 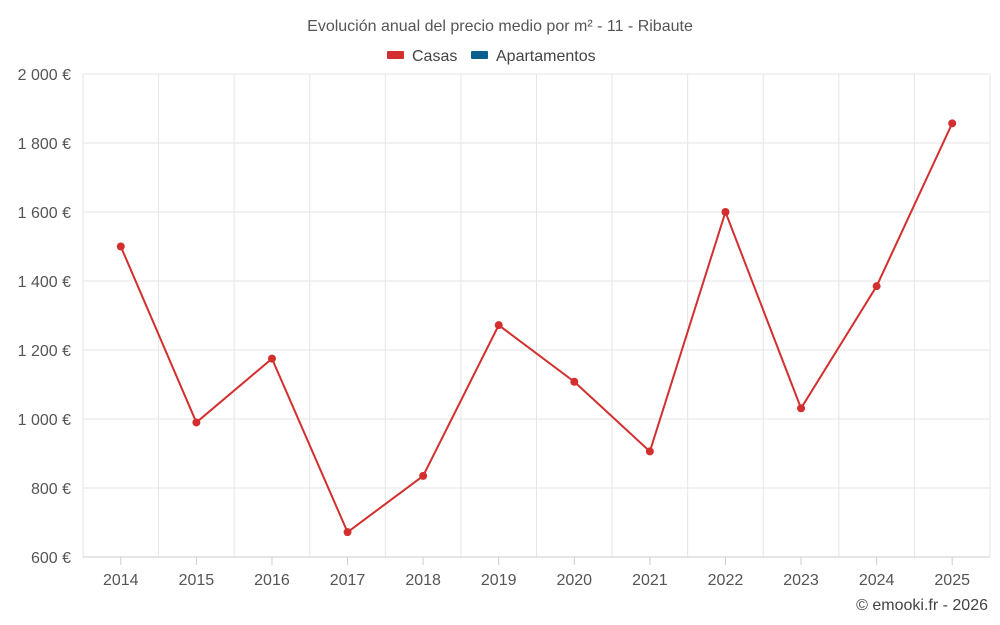 I want to click on legend-item-apartamentos: Apartamentos, so click(x=533, y=56).